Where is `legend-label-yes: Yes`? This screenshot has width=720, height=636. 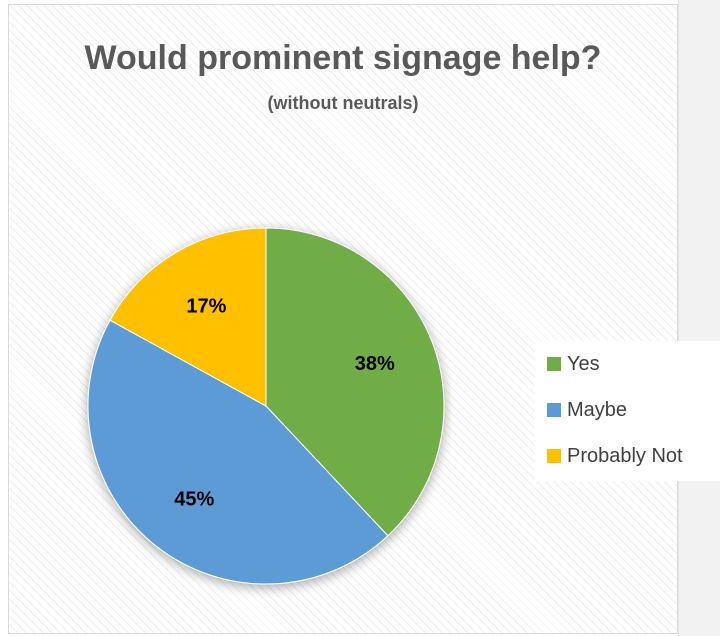
legend-label-yes: Yes is located at coordinates (583, 363).